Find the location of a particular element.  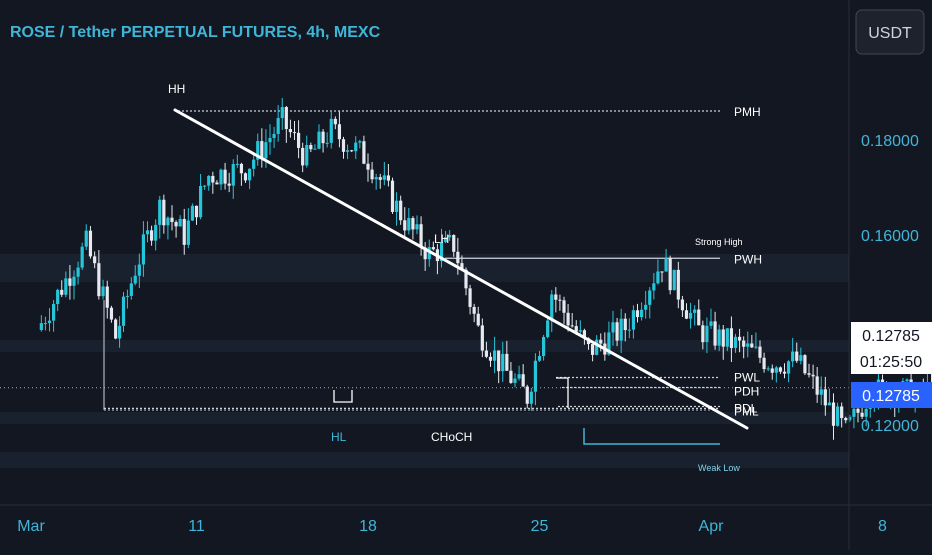

lh-label: LH is located at coordinates (441, 239).